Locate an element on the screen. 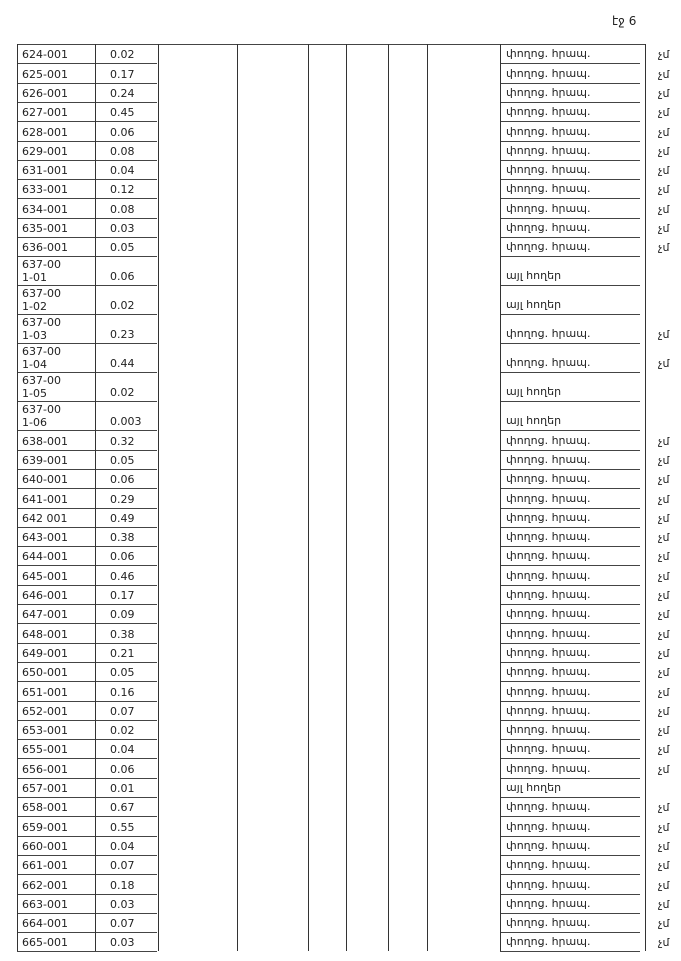  area-value: 0.67 is located at coordinates (122, 808).